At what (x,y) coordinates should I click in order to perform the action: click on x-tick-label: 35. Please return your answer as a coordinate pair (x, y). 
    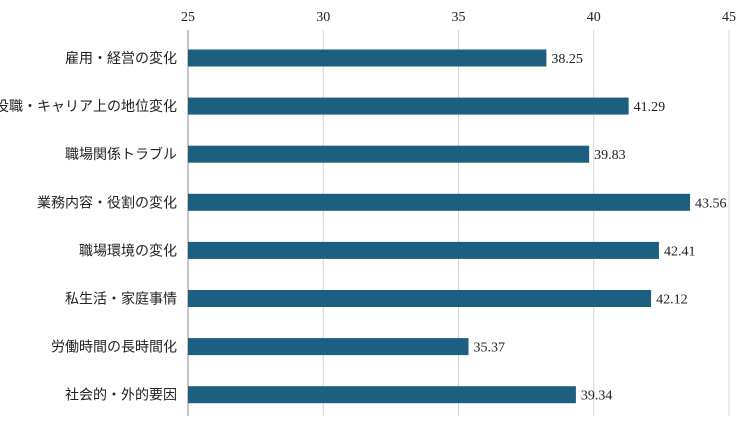
    Looking at the image, I should click on (459, 17).